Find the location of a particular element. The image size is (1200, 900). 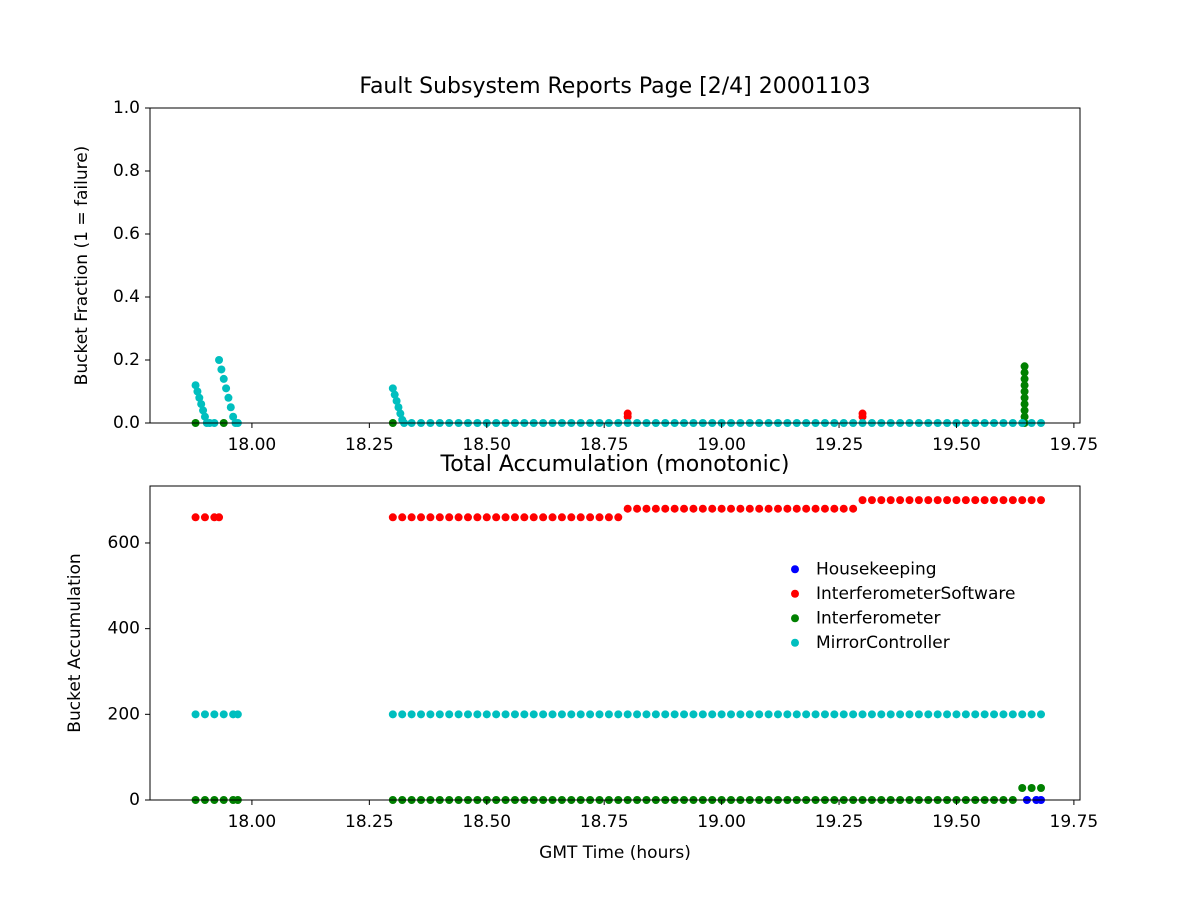

x-tick-label: 19.75 is located at coordinates (1074, 445).